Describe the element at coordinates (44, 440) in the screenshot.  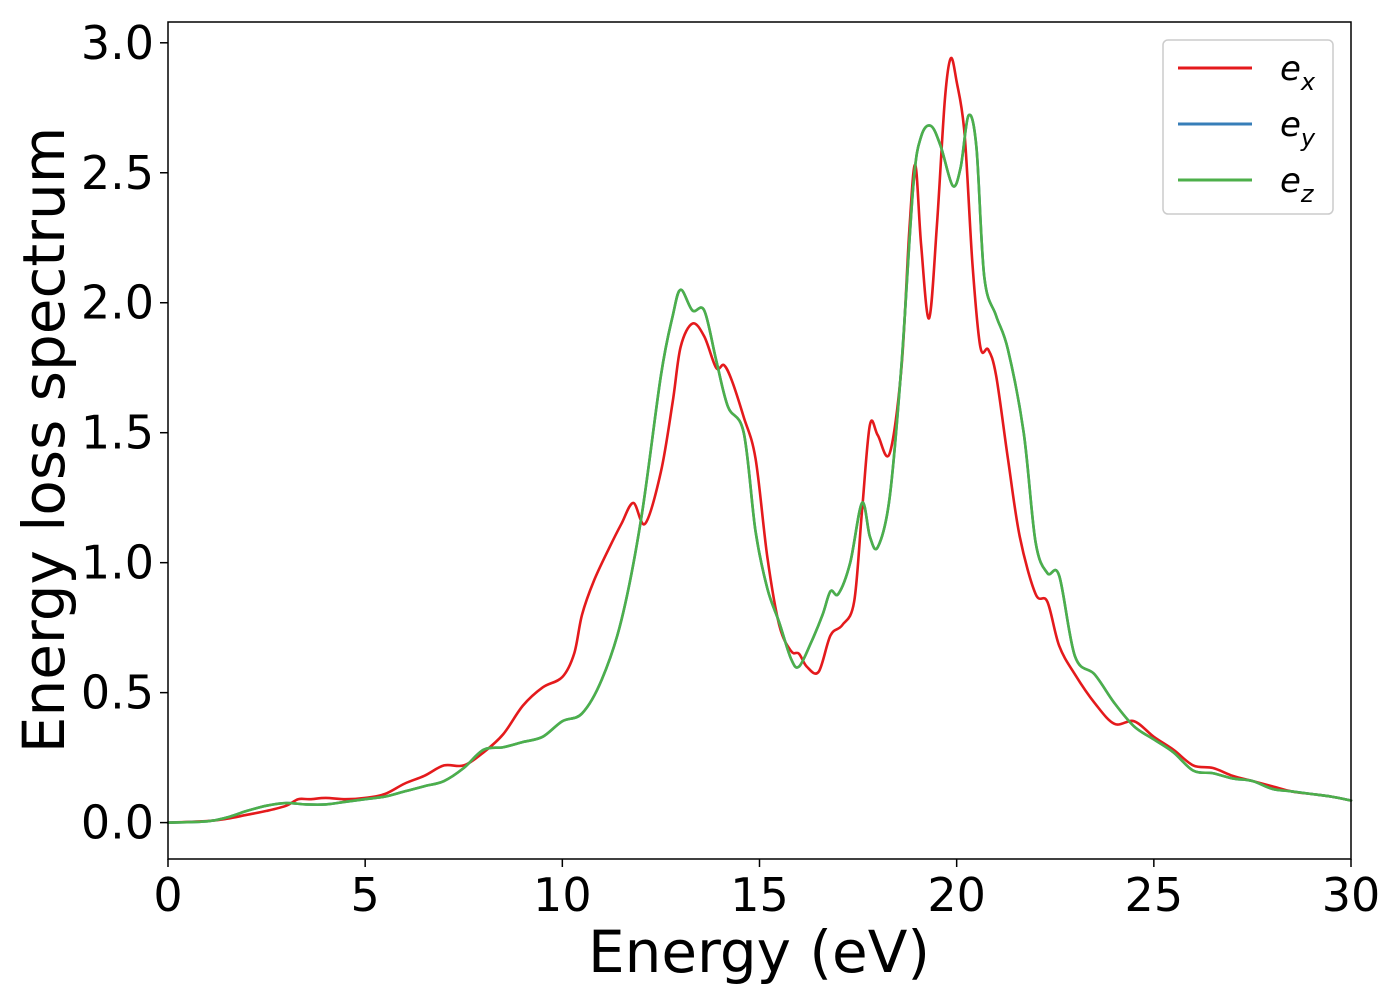
I see `y-axis-label: Energy loss spectrum` at that location.